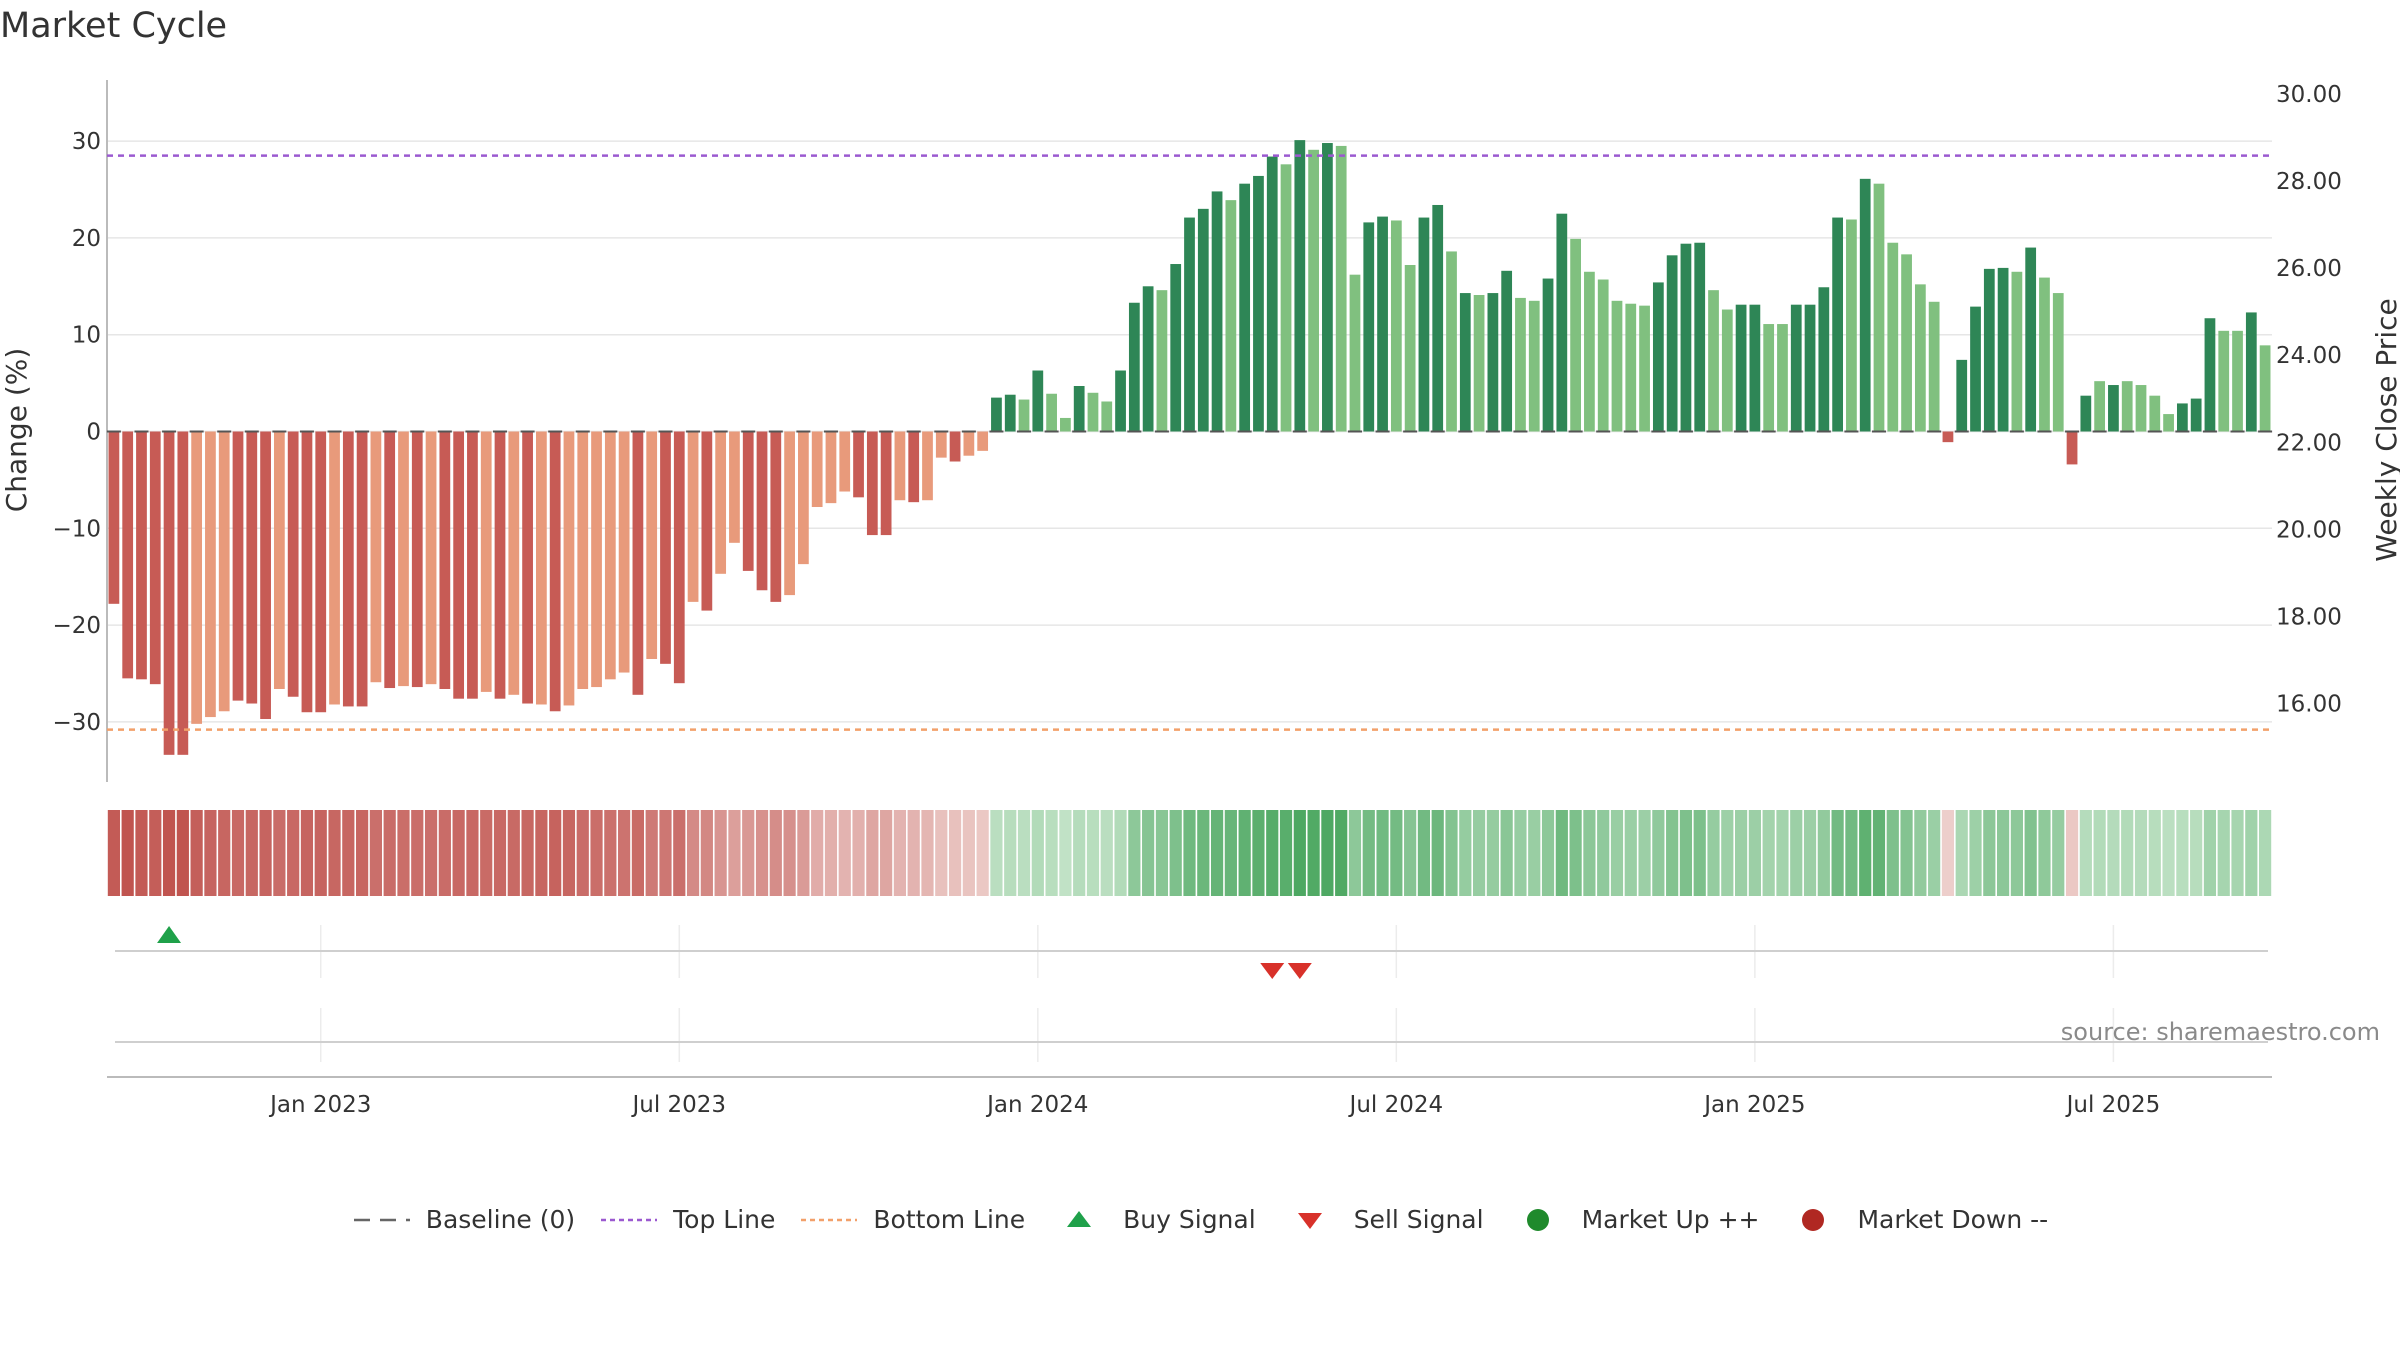 Image resolution: width=2400 pixels, height=1350 pixels. What do you see at coordinates (1396, 1105) in the screenshot?
I see `x-tick-label: Jul 2024` at bounding box center [1396, 1105].